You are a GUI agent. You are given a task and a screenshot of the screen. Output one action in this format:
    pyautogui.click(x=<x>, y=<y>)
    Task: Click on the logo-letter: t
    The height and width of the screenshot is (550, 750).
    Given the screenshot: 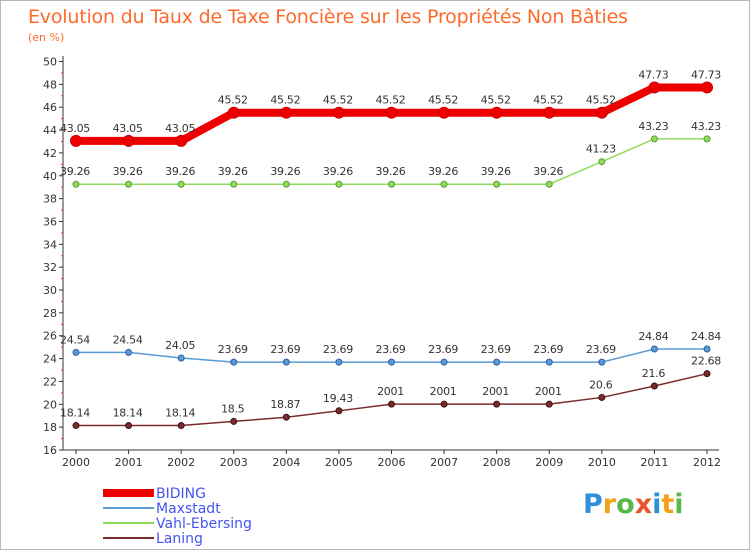 What is the action you would take?
    pyautogui.click(x=668, y=504)
    